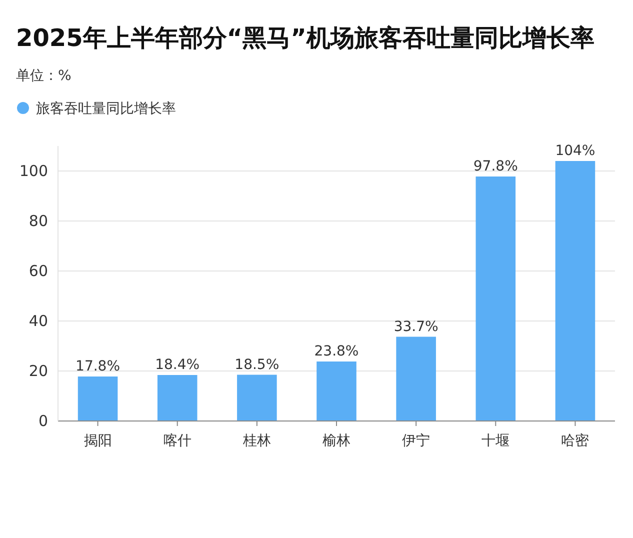  What do you see at coordinates (98, 441) in the screenshot?
I see `x-tick-label: 揭阳` at bounding box center [98, 441].